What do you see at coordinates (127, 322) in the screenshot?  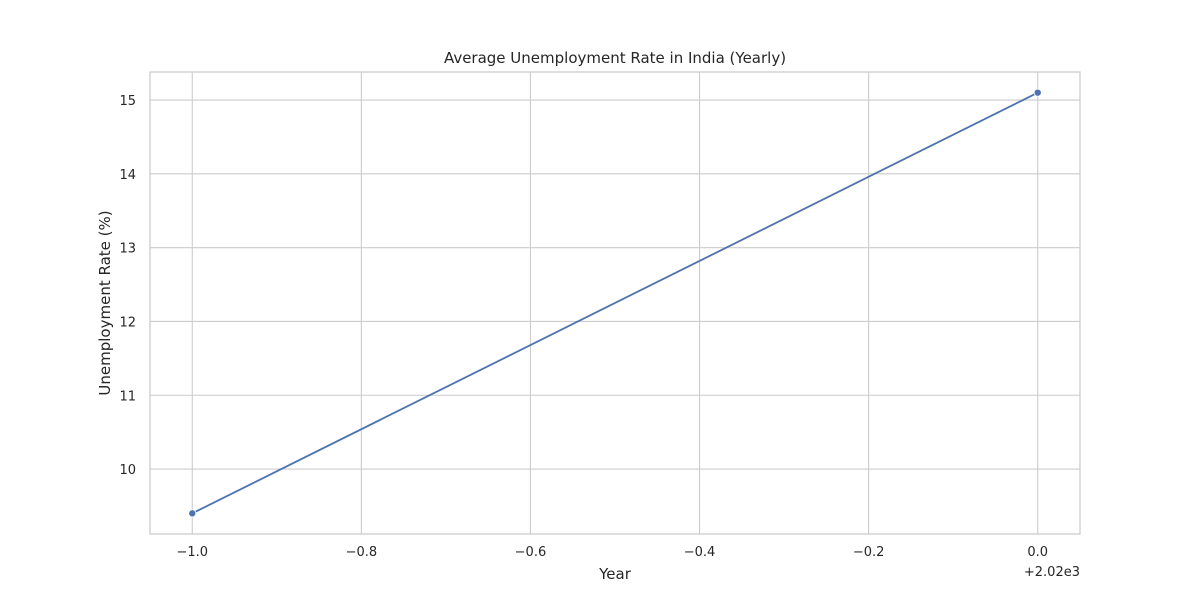 I see `y-tick-label: 12` at bounding box center [127, 322].